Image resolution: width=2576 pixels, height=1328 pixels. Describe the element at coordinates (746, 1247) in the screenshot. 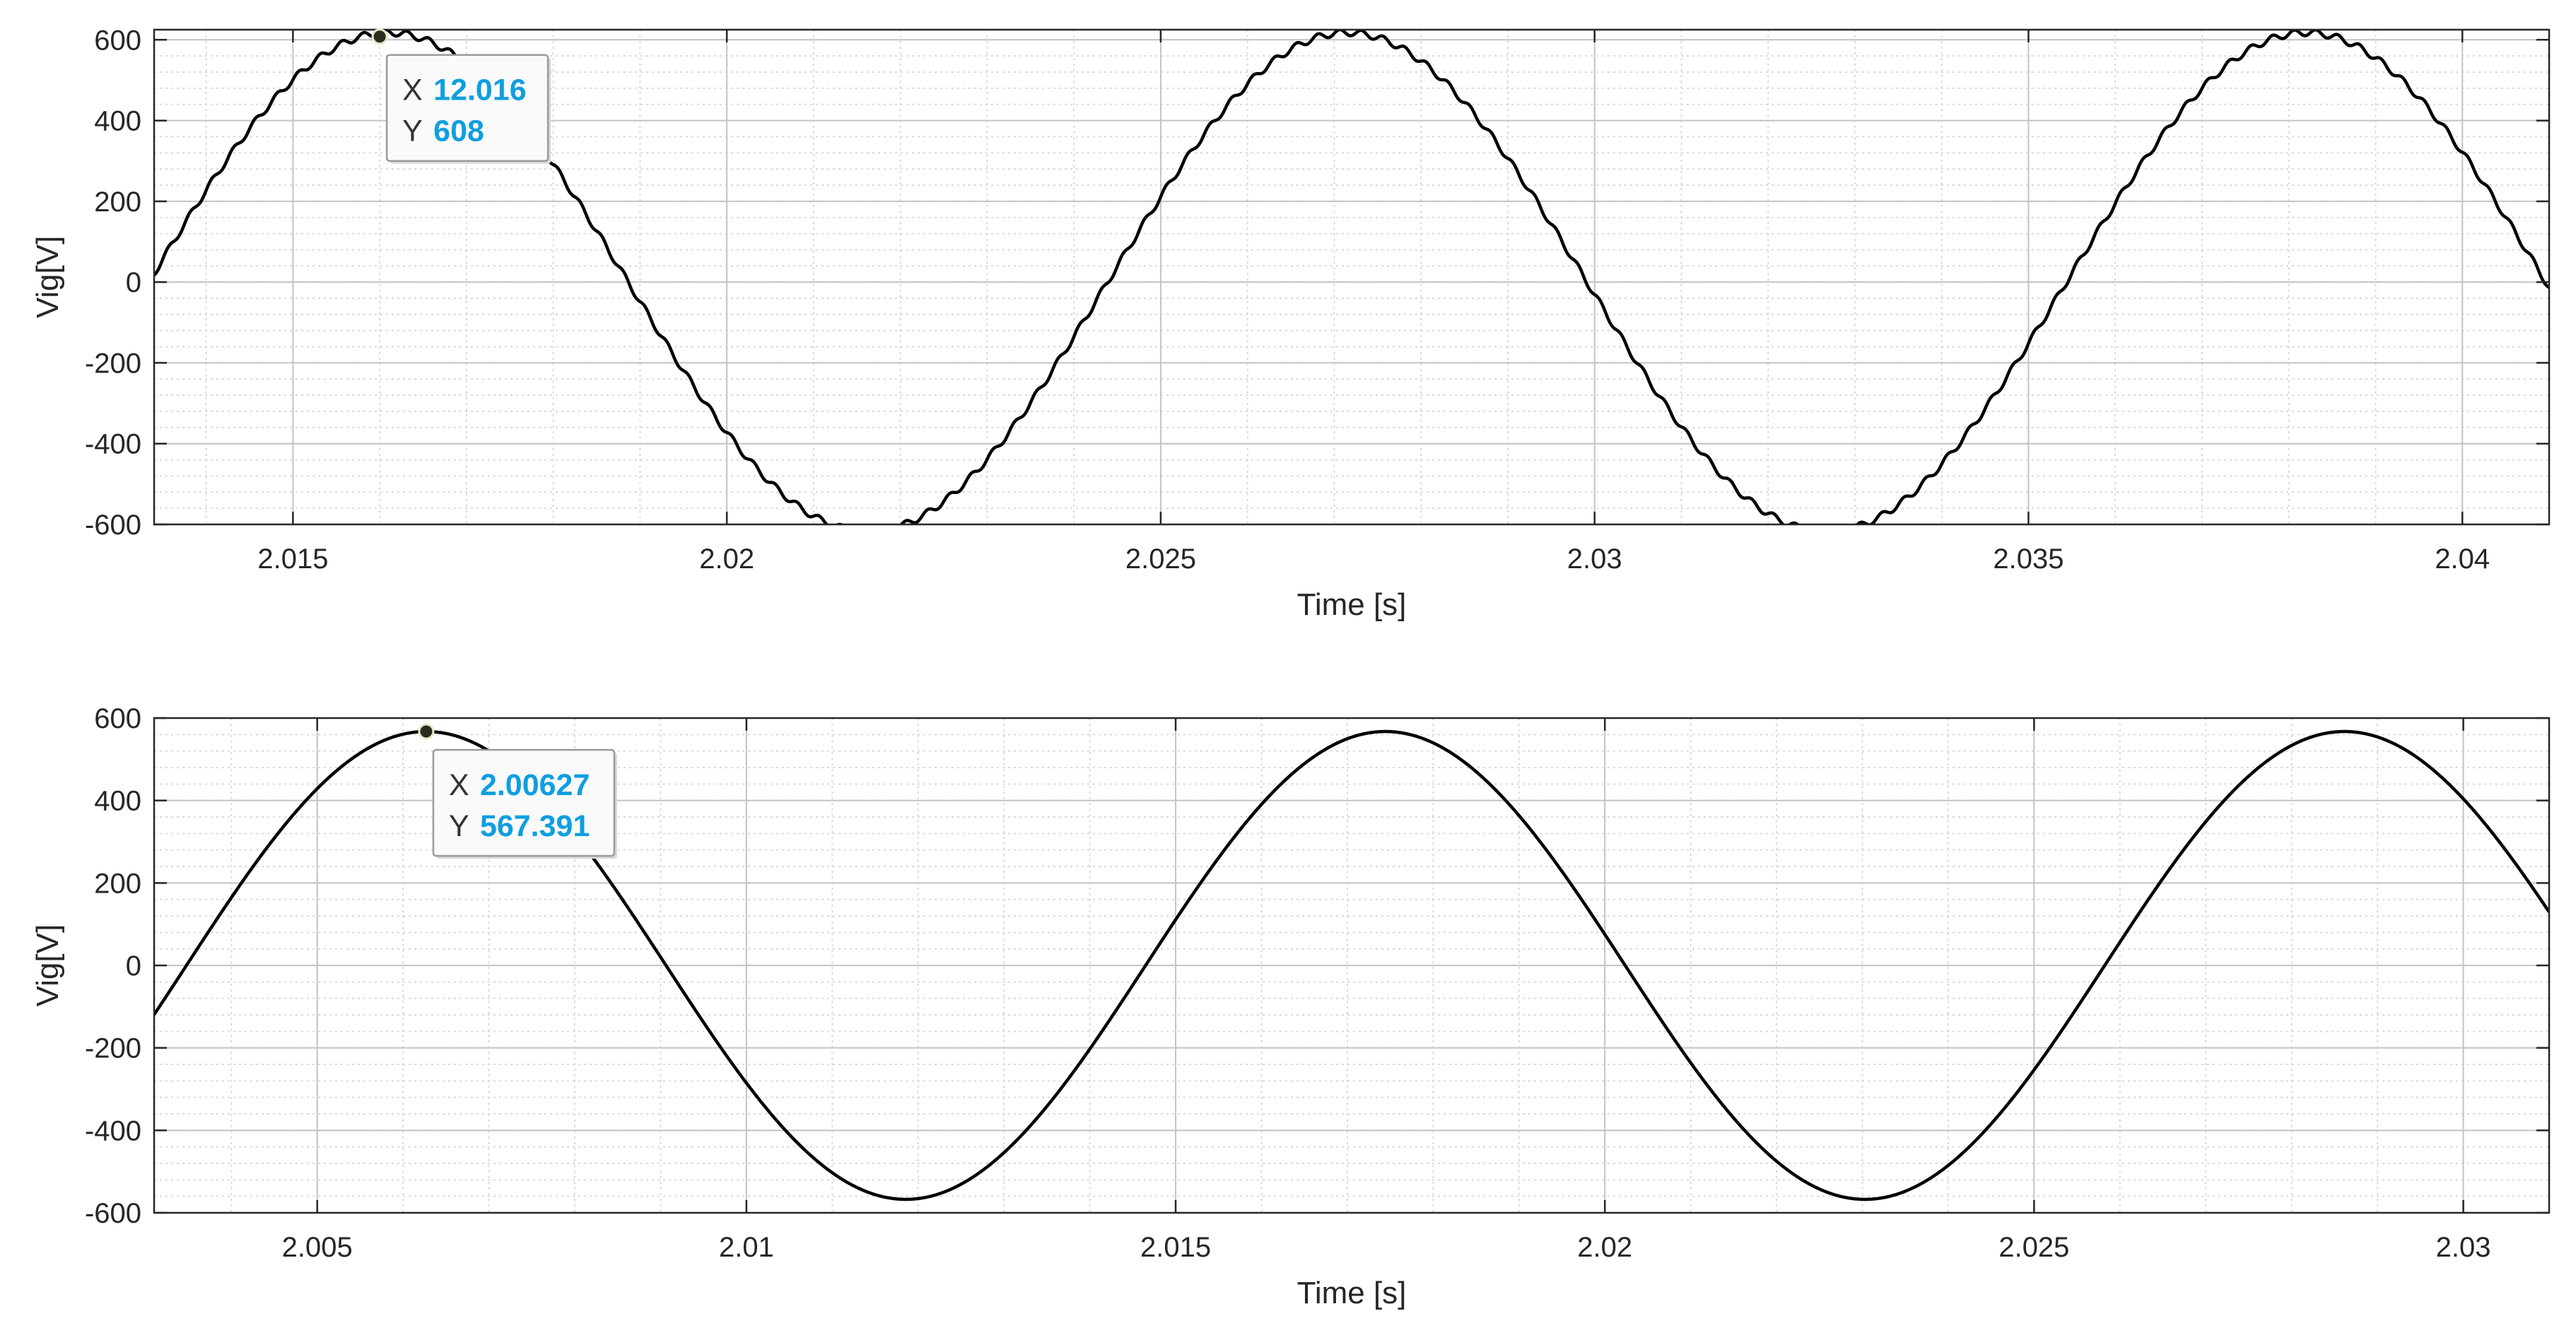

I see `x-tick-label: 2.01` at that location.